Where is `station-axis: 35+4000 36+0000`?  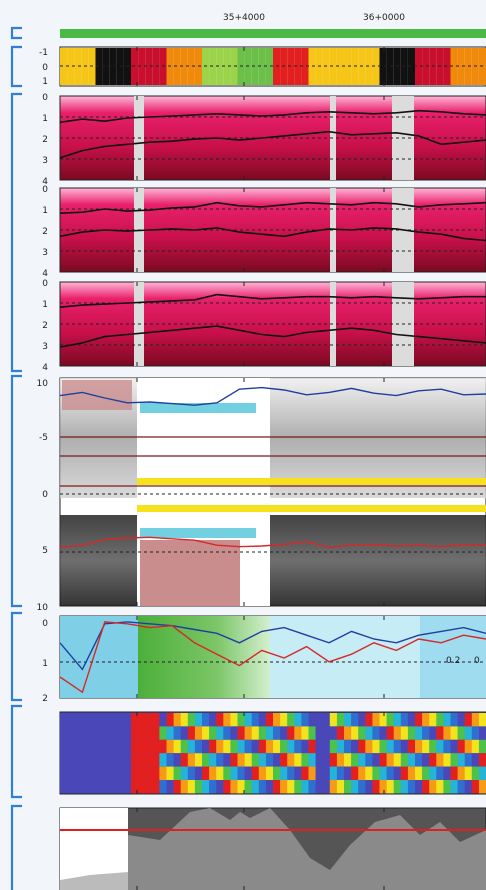
station-axis: 35+4000 36+0000 is located at coordinates (273, 25).